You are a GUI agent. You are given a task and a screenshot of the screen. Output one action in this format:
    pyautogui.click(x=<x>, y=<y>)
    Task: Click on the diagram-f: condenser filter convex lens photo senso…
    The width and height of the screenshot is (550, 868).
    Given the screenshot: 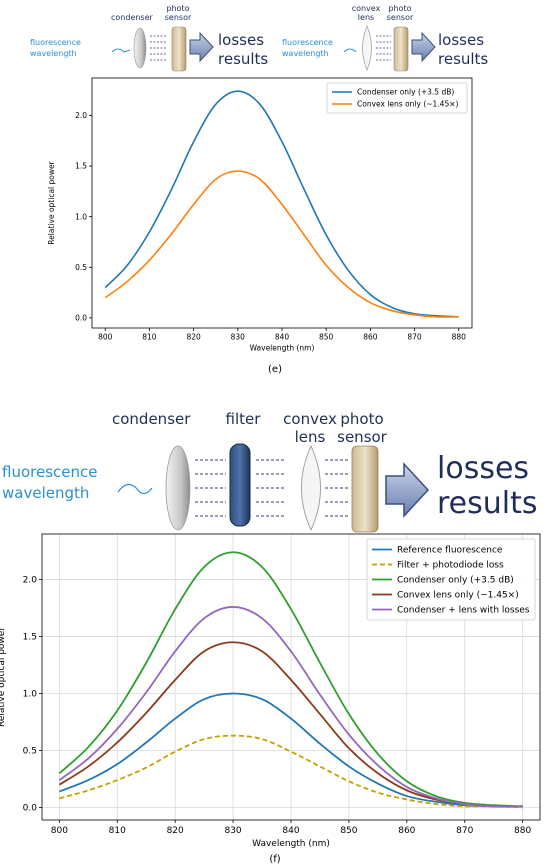 What is the action you would take?
    pyautogui.click(x=270, y=471)
    